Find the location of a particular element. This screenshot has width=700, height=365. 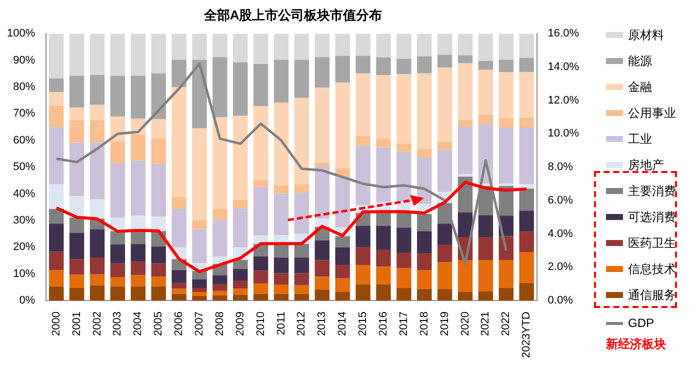

x-tick-label: 2017 is located at coordinates (404, 324).